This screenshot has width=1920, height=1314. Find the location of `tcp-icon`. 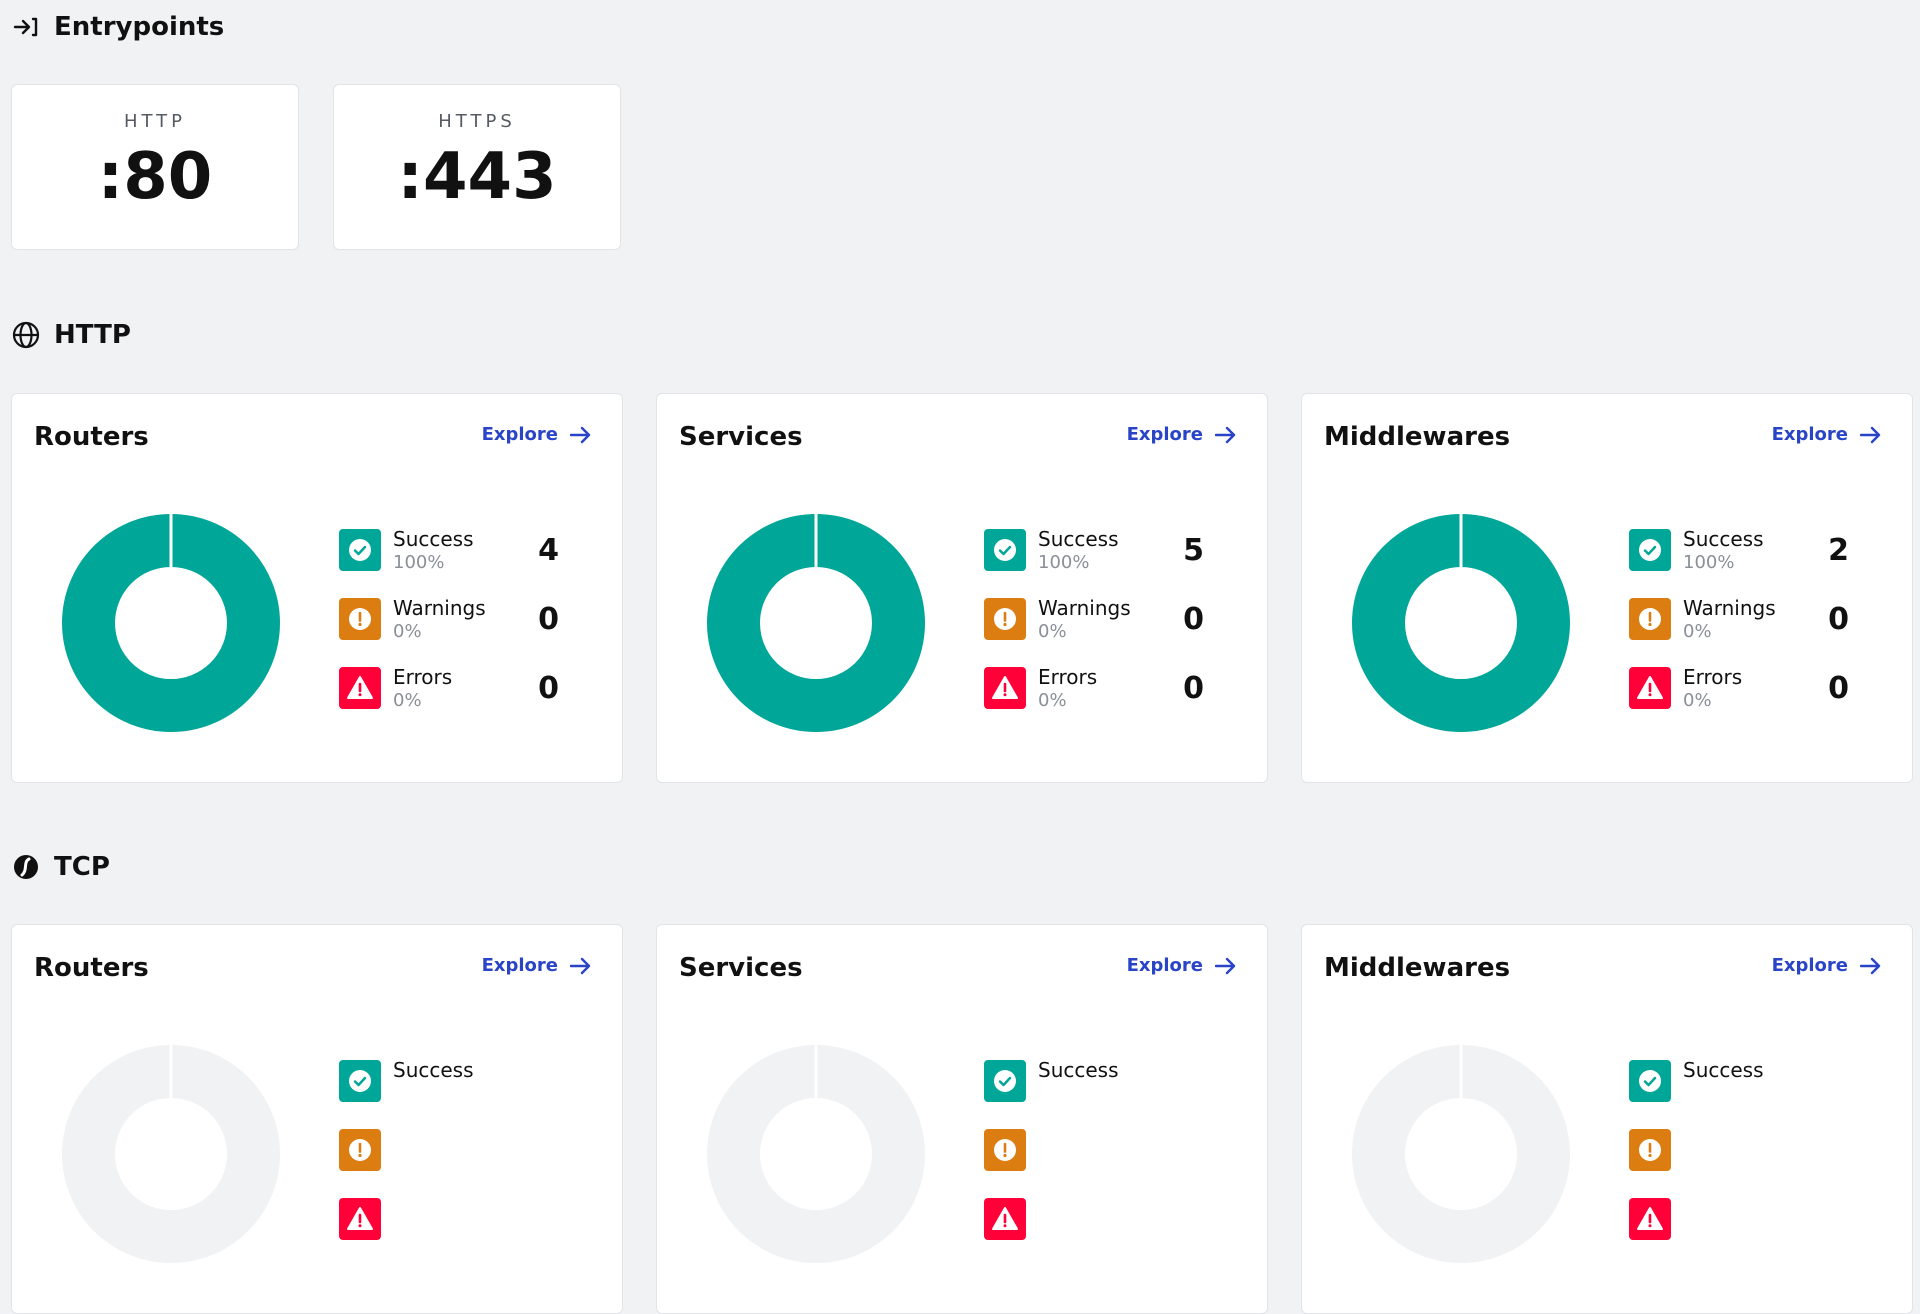

tcp-icon is located at coordinates (26, 867).